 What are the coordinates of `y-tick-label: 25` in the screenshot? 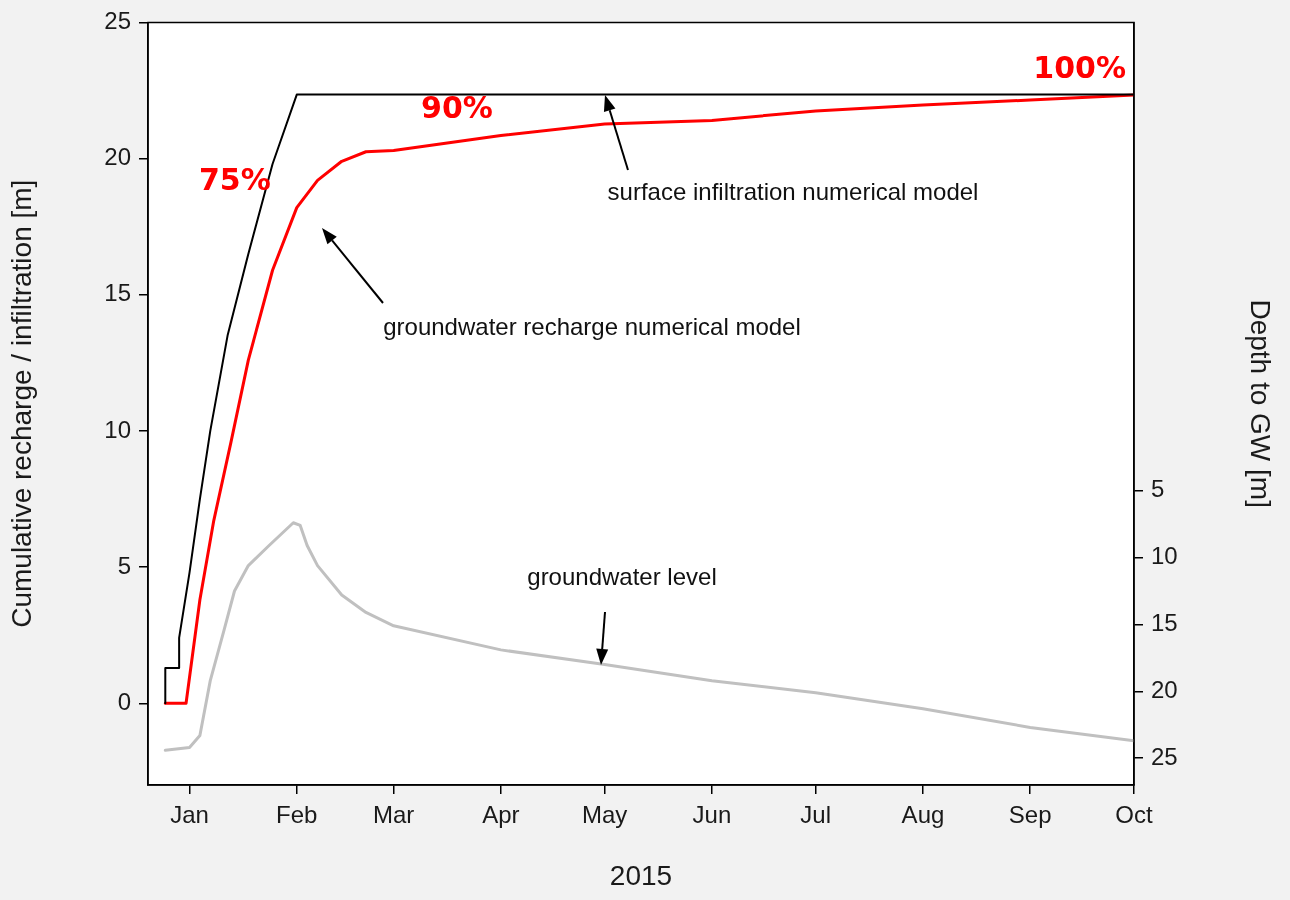 It's located at (117, 21).